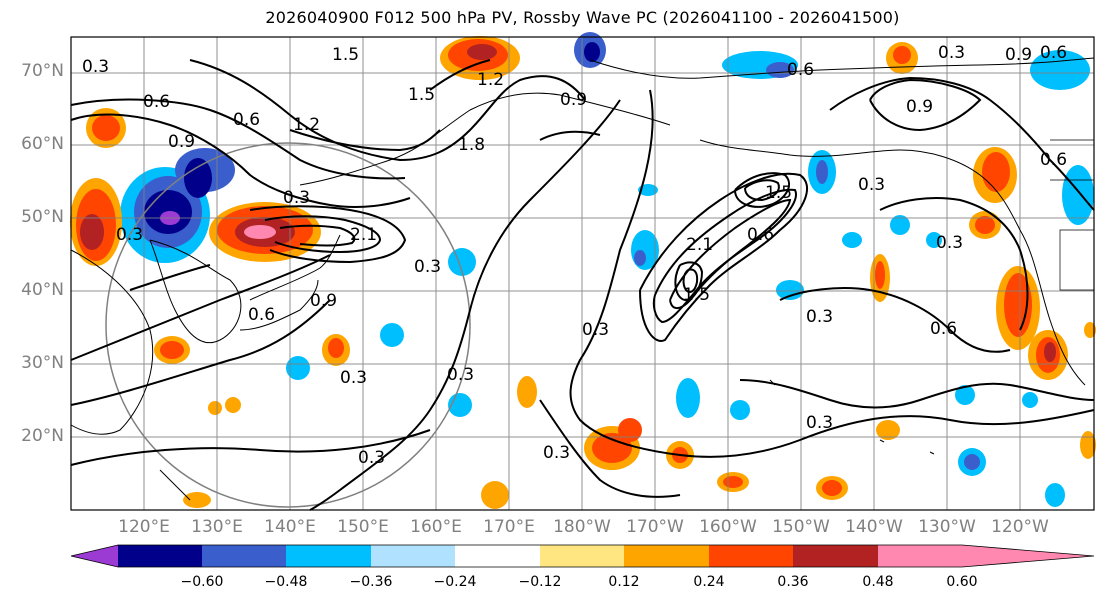 This screenshot has width=1105, height=604. I want to click on colorbar-tick-9: 0.48, so click(878, 582).